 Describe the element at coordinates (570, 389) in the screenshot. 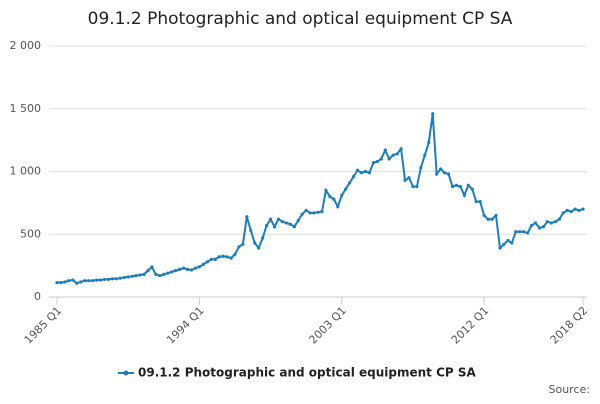

I see `source: Source:` at that location.